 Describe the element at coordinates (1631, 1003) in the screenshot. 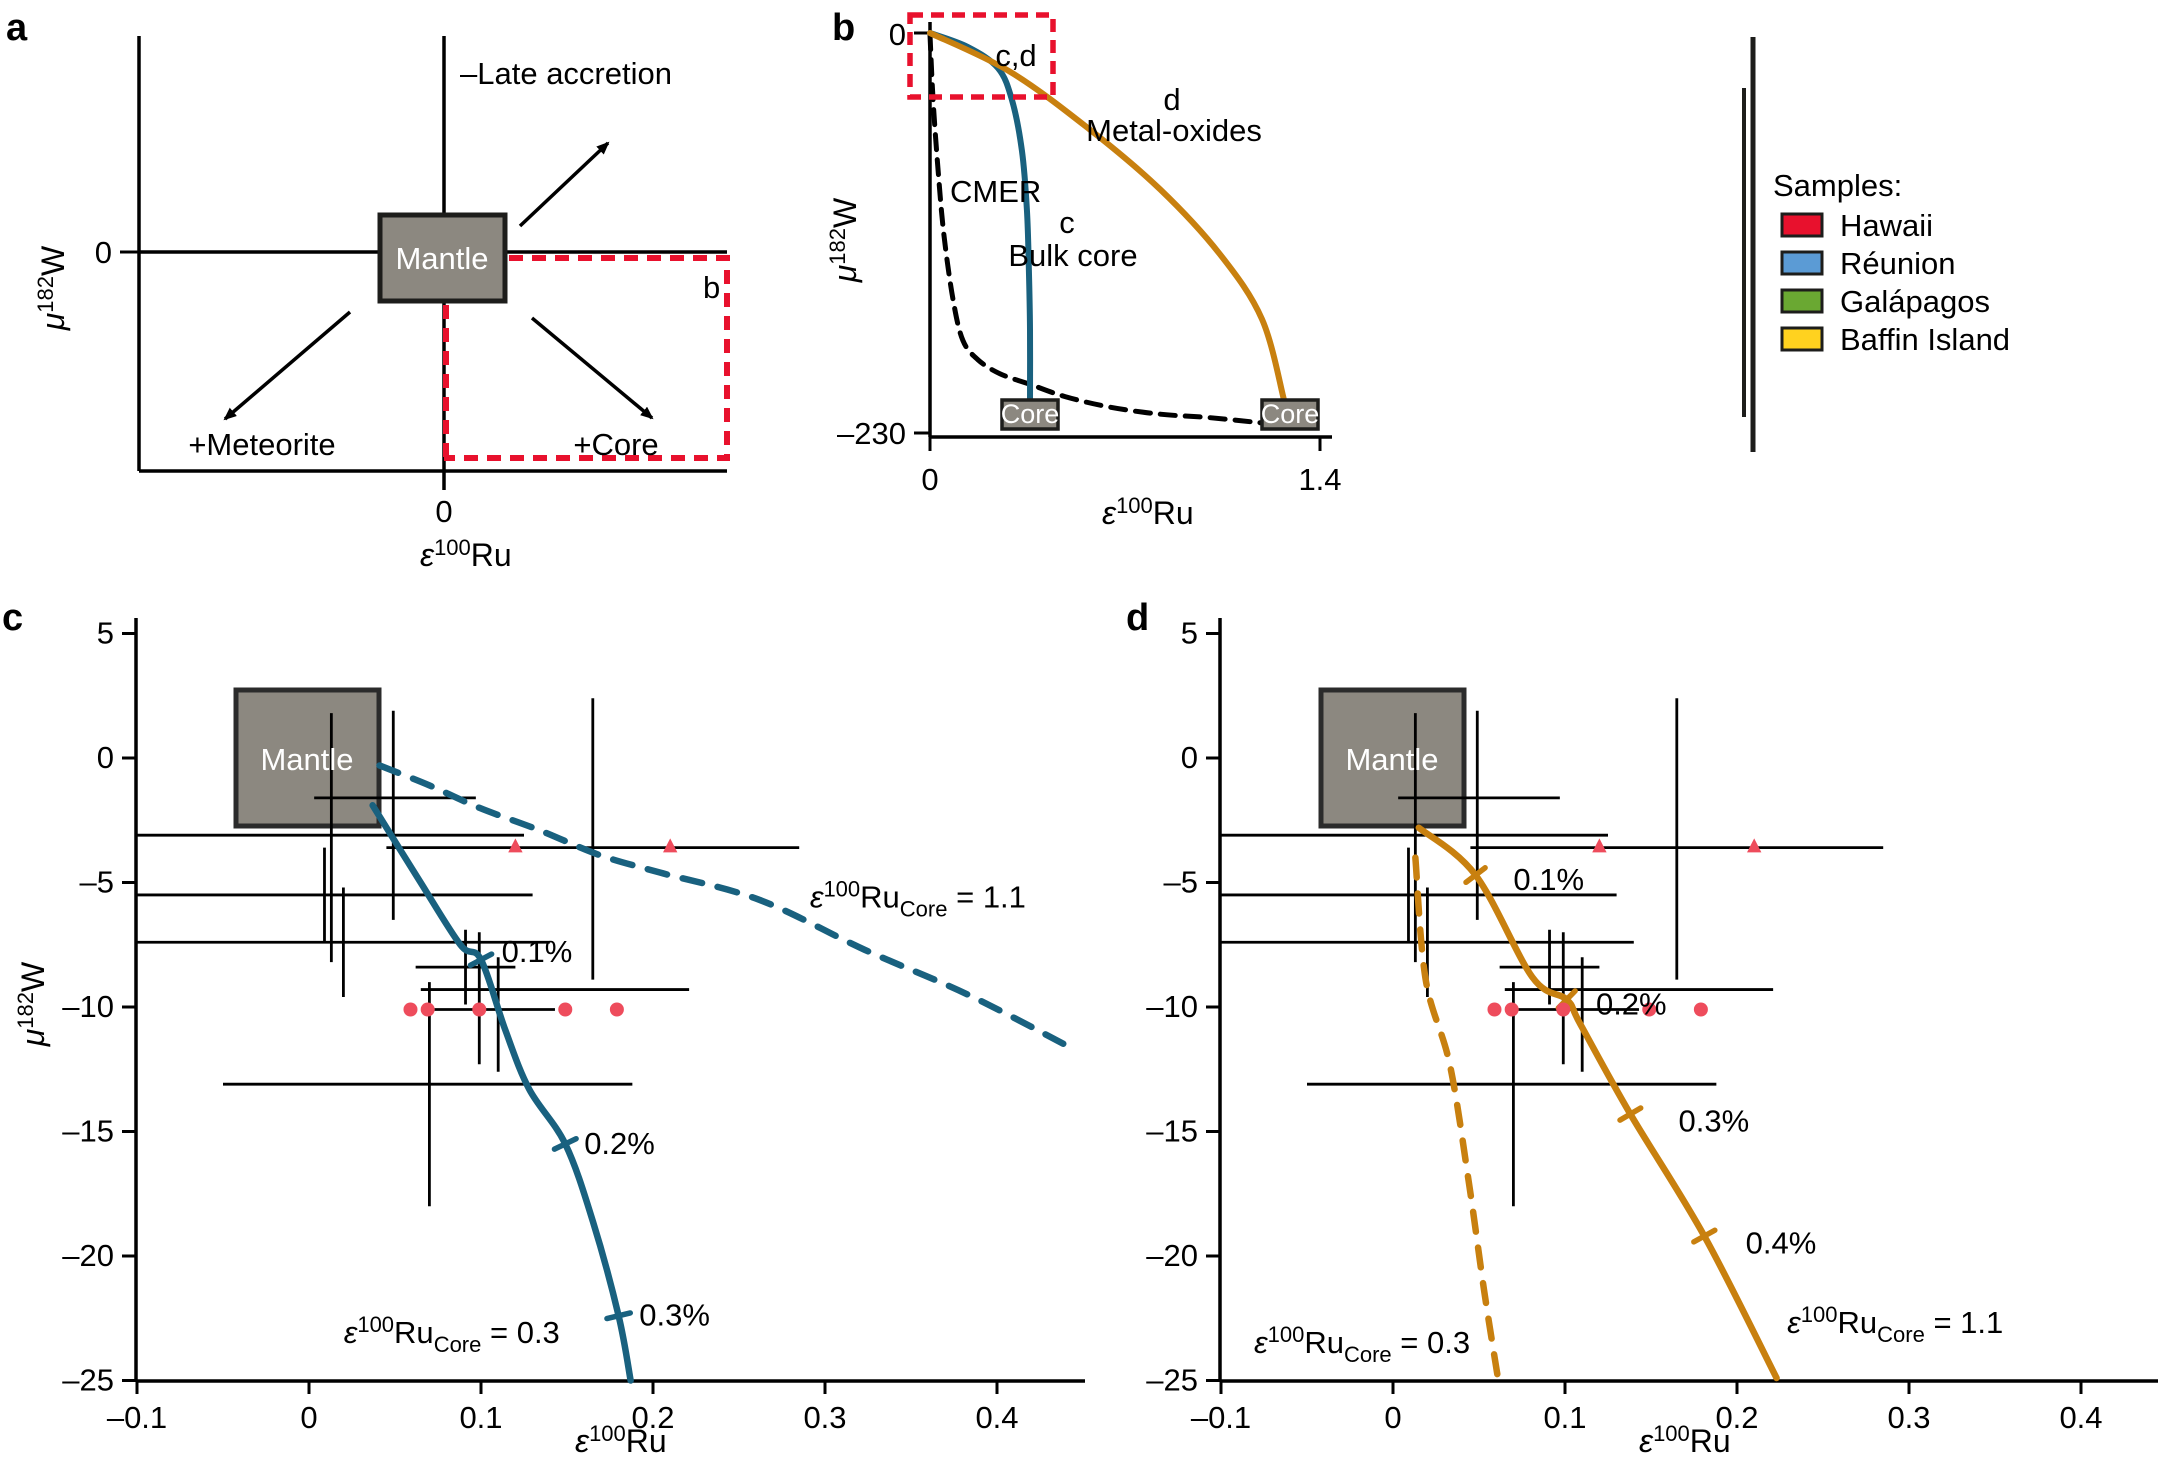

I see `d-growth-label: 0.2%` at that location.